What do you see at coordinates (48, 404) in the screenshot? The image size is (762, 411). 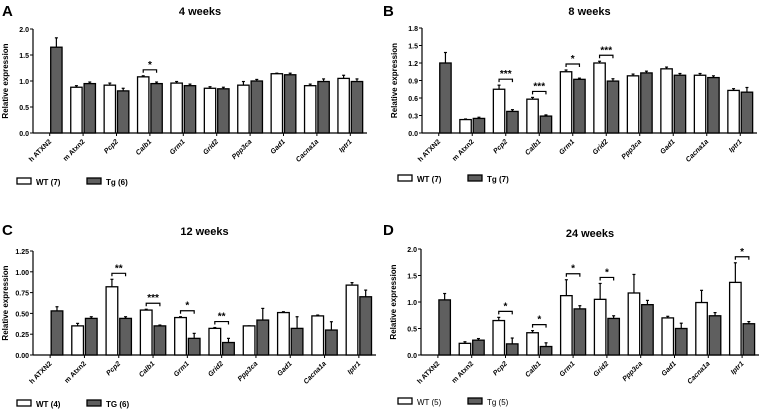 I see `legend-label: WT (4)` at bounding box center [48, 404].